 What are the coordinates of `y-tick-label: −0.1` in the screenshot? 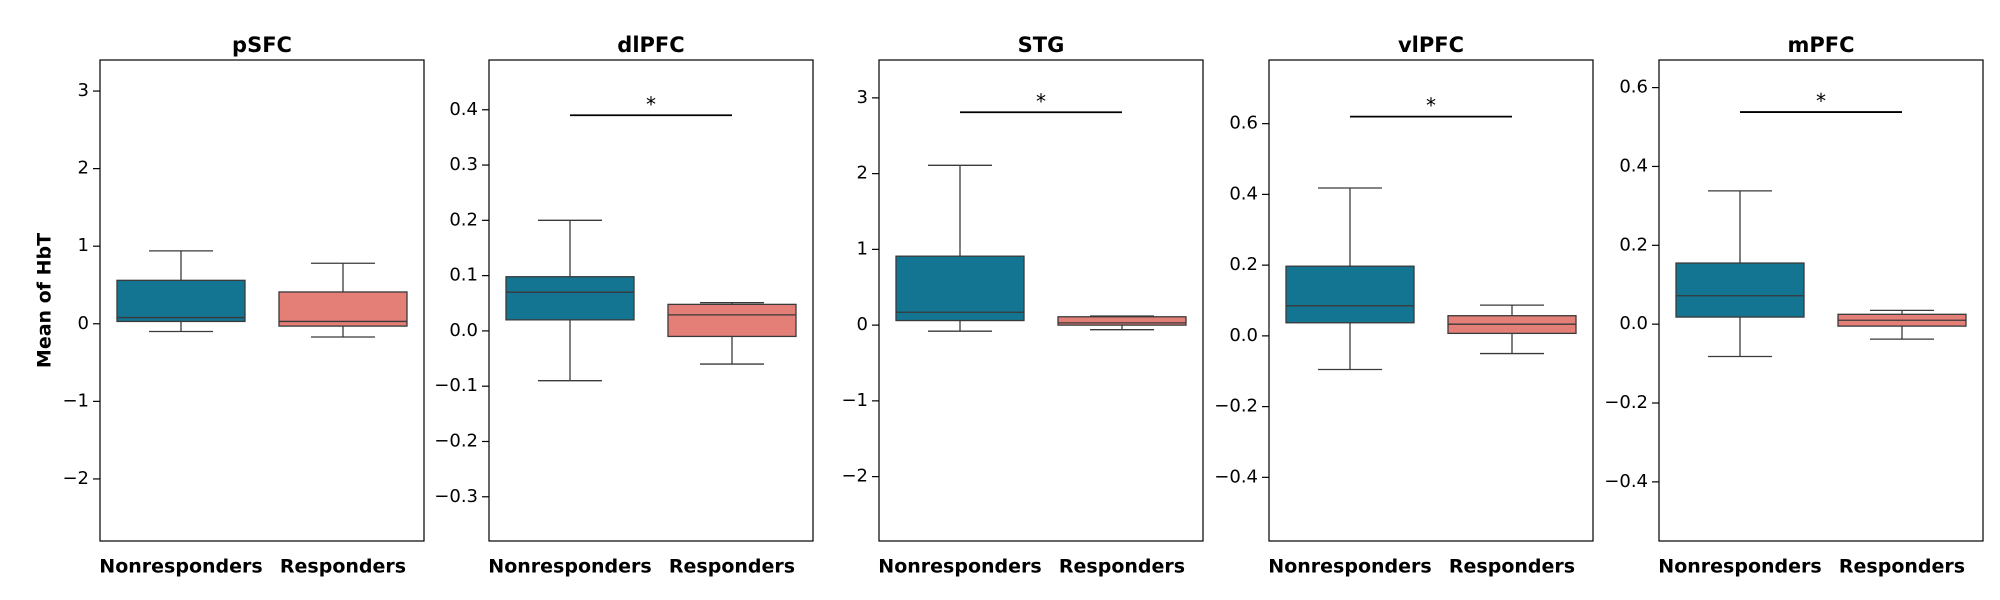 It's located at (456, 385).